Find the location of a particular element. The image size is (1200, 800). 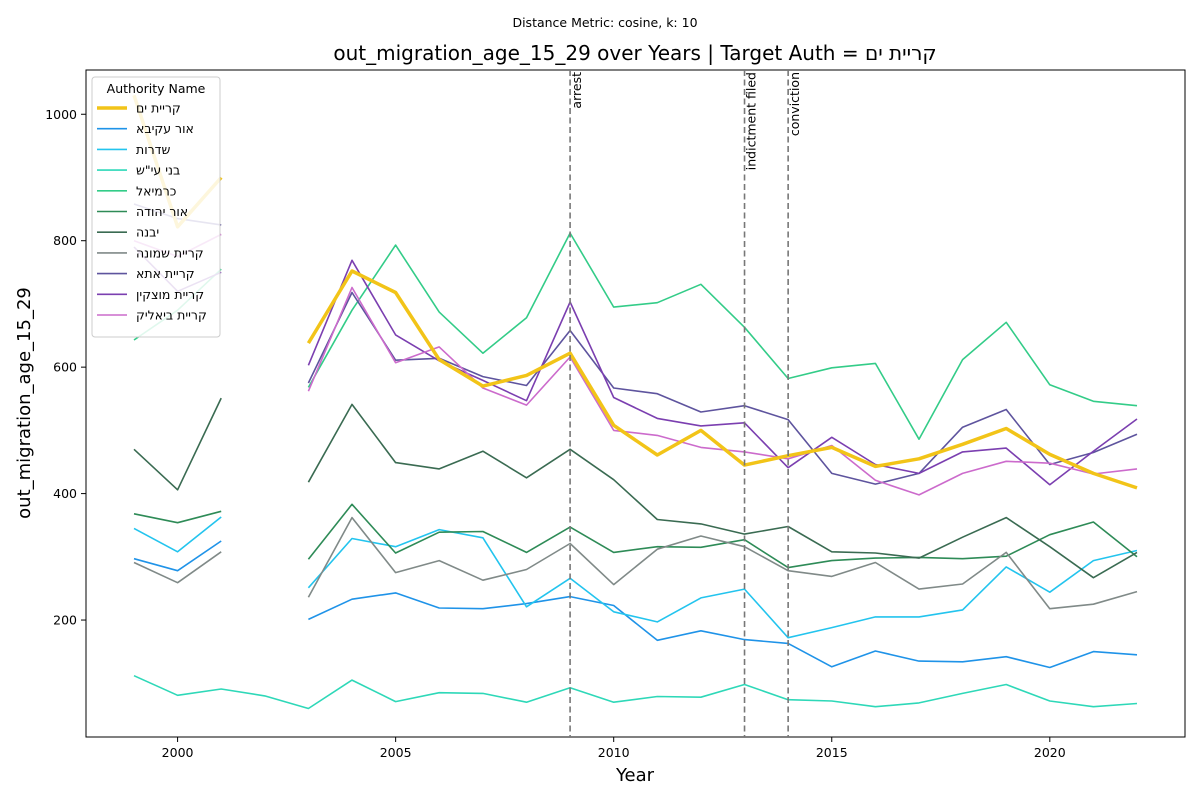

legend-item: כרמיאל is located at coordinates (136, 190).